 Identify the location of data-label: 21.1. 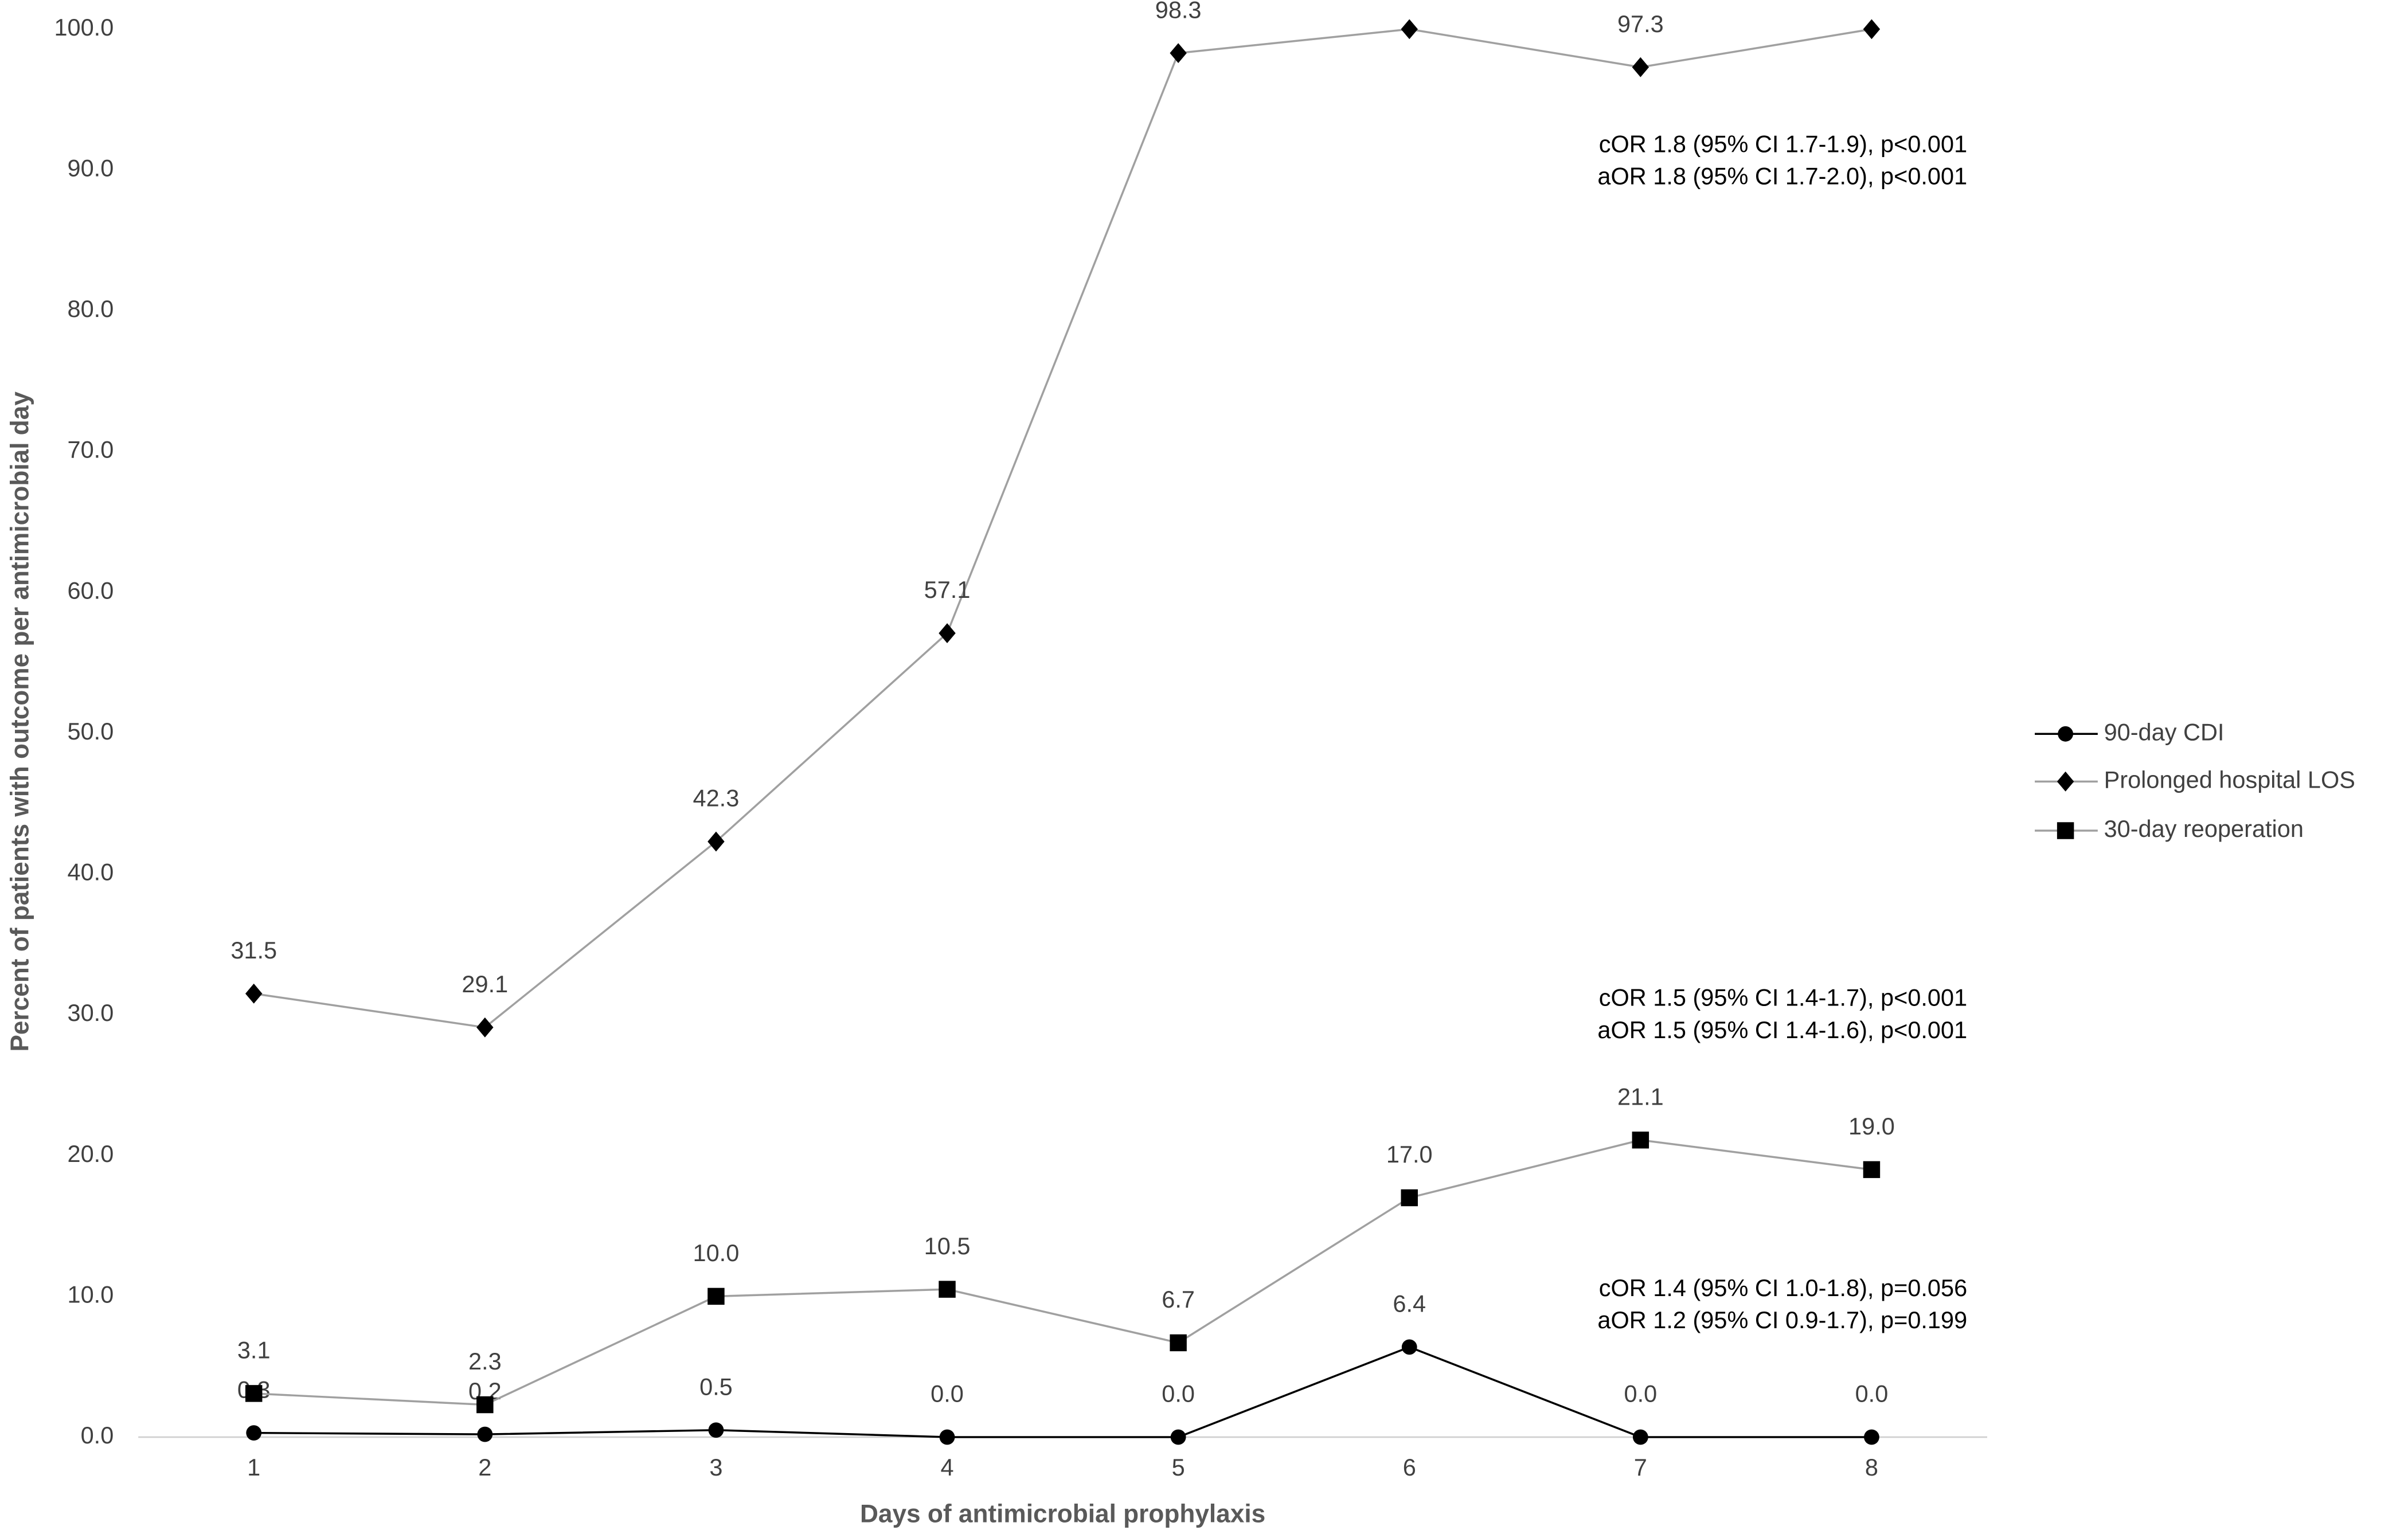
(1640, 1096).